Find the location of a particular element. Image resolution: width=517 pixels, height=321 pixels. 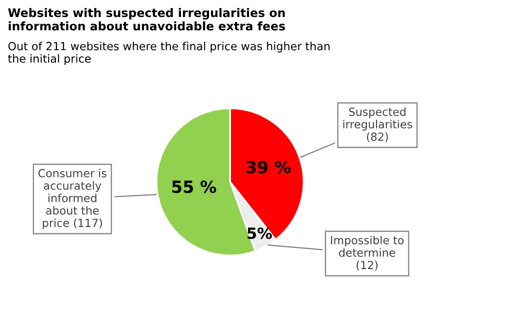

data-label: 55 % is located at coordinates (194, 187).